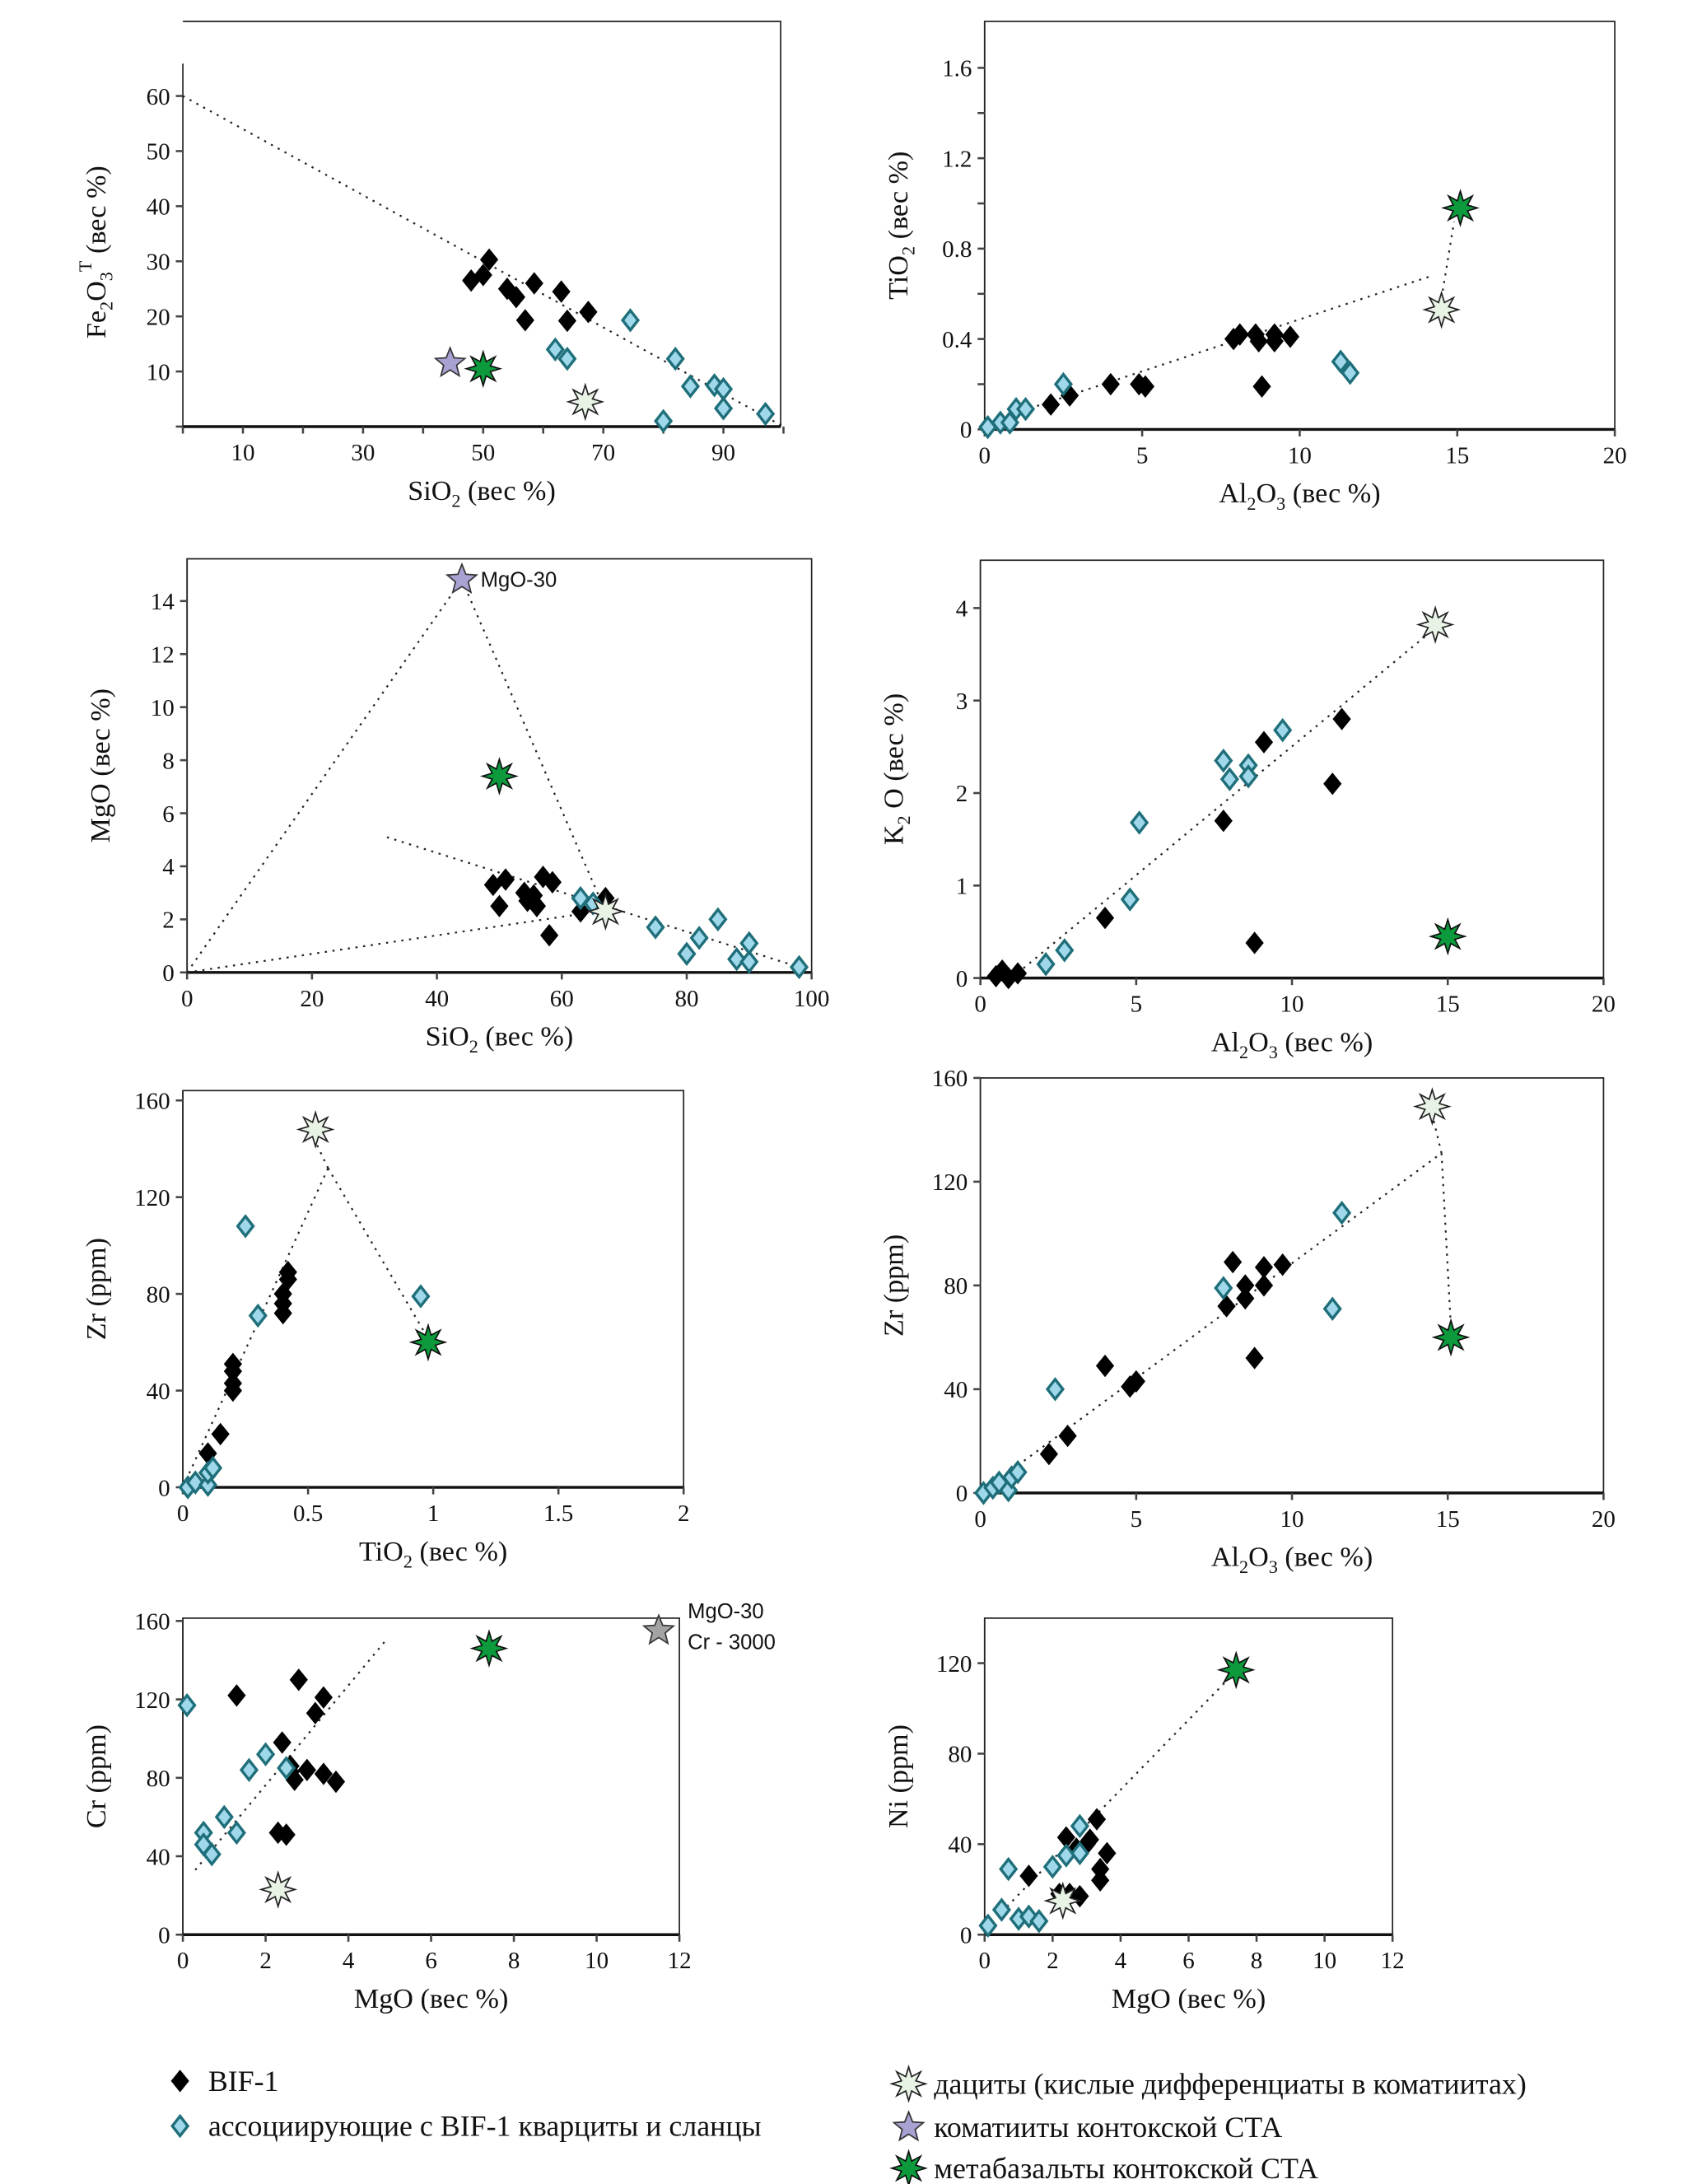  Describe the element at coordinates (962, 701) in the screenshot. I see `y-tick-label: 3` at that location.